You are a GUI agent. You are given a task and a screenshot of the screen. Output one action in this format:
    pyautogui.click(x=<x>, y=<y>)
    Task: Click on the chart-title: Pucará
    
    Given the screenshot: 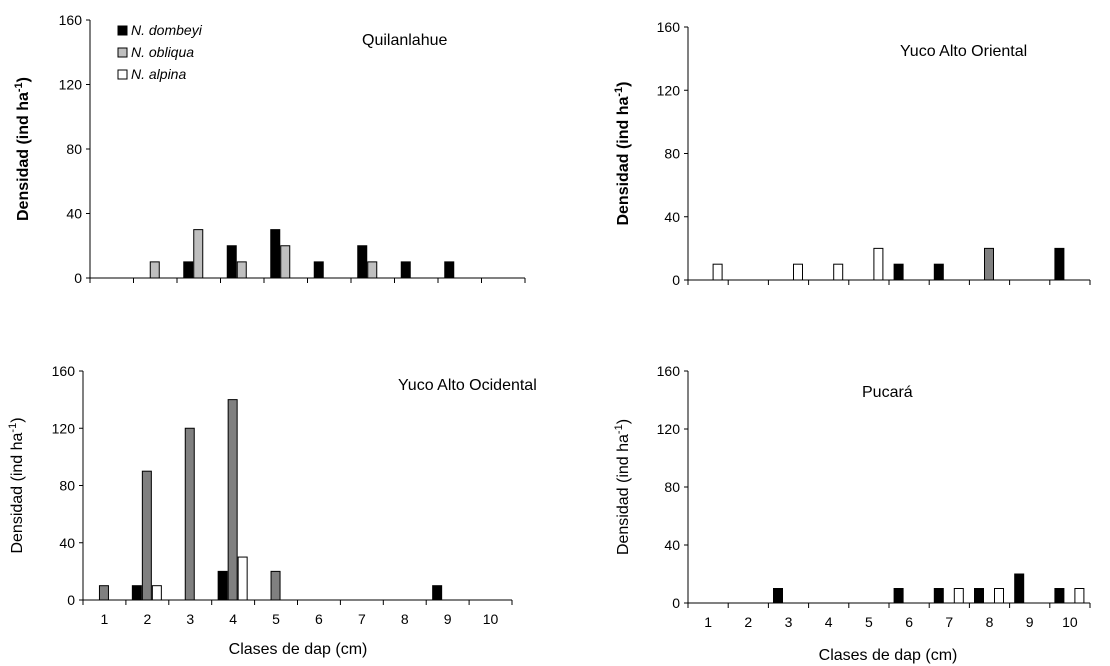 What is the action you would take?
    pyautogui.click(x=887, y=392)
    